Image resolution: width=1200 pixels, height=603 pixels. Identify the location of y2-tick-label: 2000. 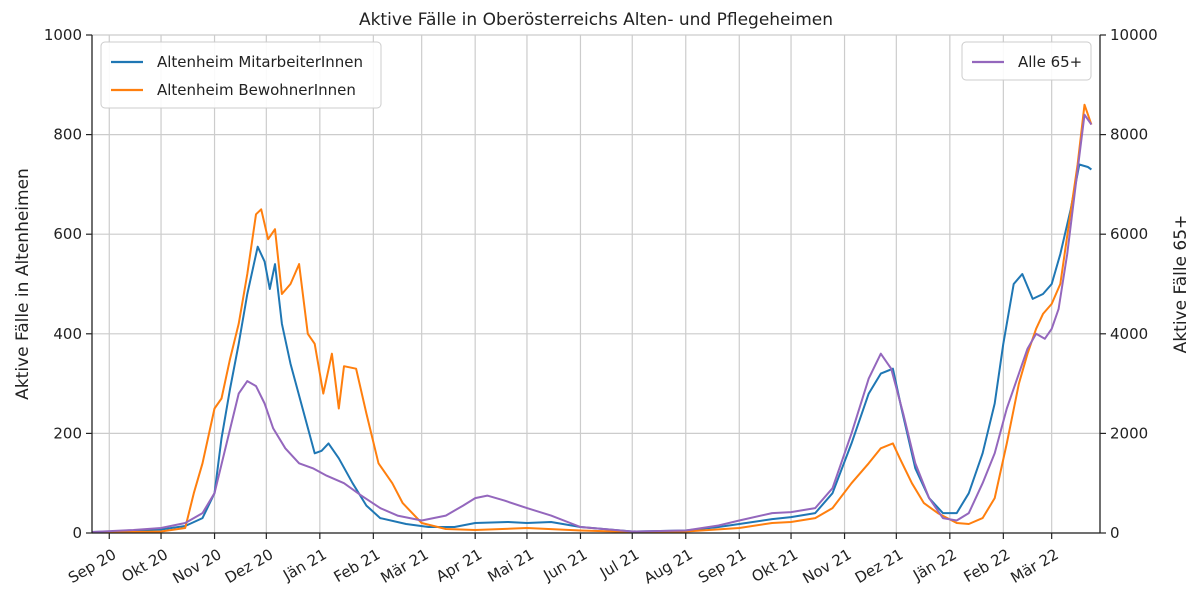
(1129, 433).